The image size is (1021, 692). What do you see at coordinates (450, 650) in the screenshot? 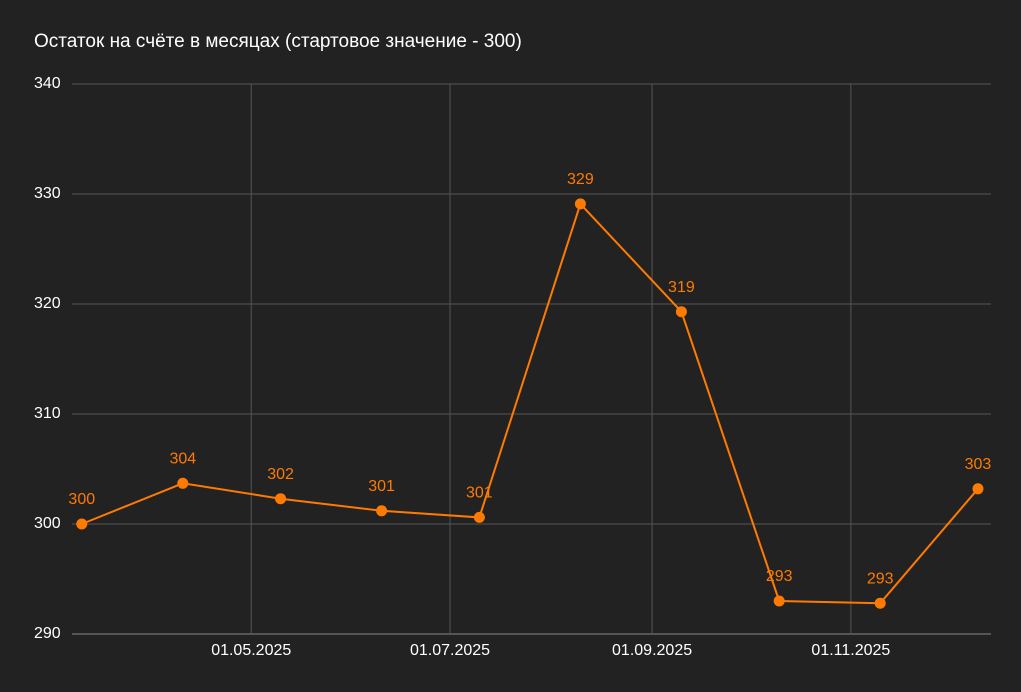
I see `x-tick-label: 01.07.2025` at bounding box center [450, 650].